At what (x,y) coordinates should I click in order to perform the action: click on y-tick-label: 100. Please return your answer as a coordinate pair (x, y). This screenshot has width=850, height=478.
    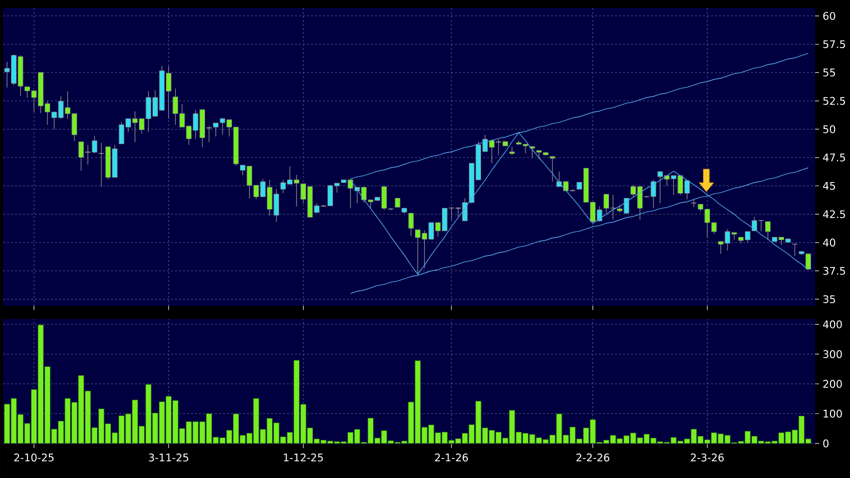
    Looking at the image, I should click on (833, 414).